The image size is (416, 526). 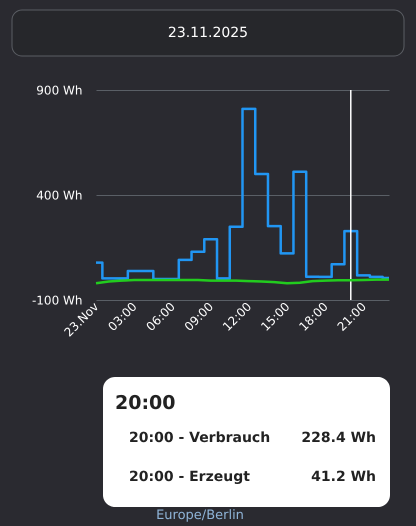 I want to click on text: 41.2 Wh, so click(x=343, y=477).